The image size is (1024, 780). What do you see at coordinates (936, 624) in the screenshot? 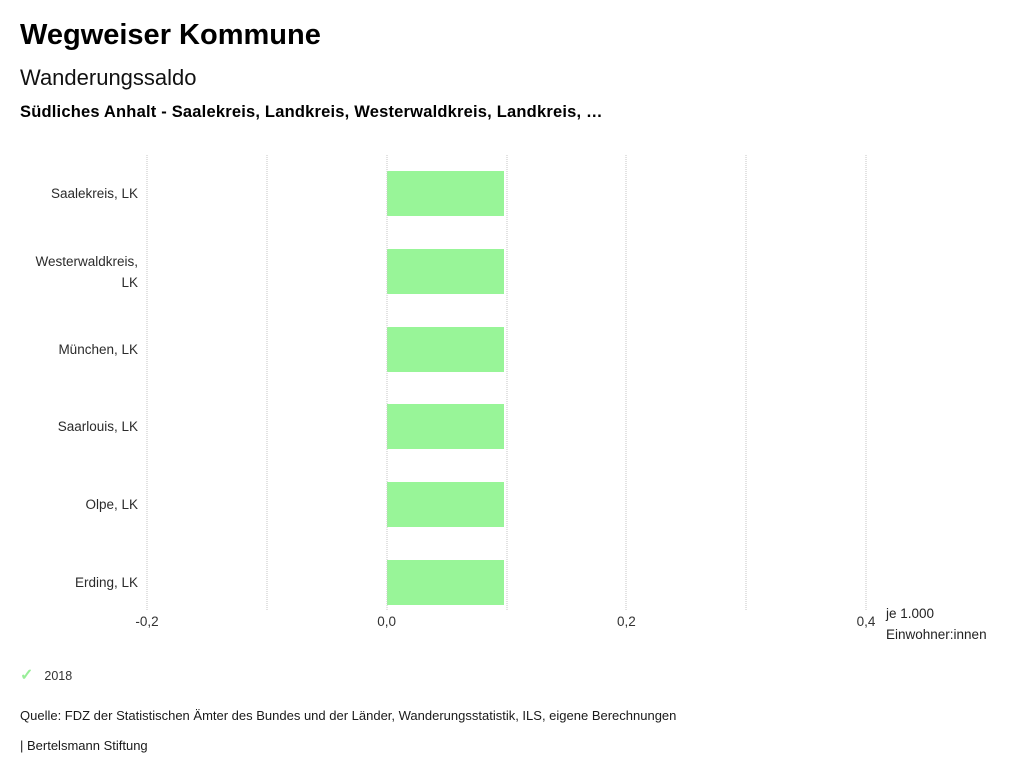
I see `x-axis-unit-label: je 1.000 Einwohner:innen` at bounding box center [936, 624].